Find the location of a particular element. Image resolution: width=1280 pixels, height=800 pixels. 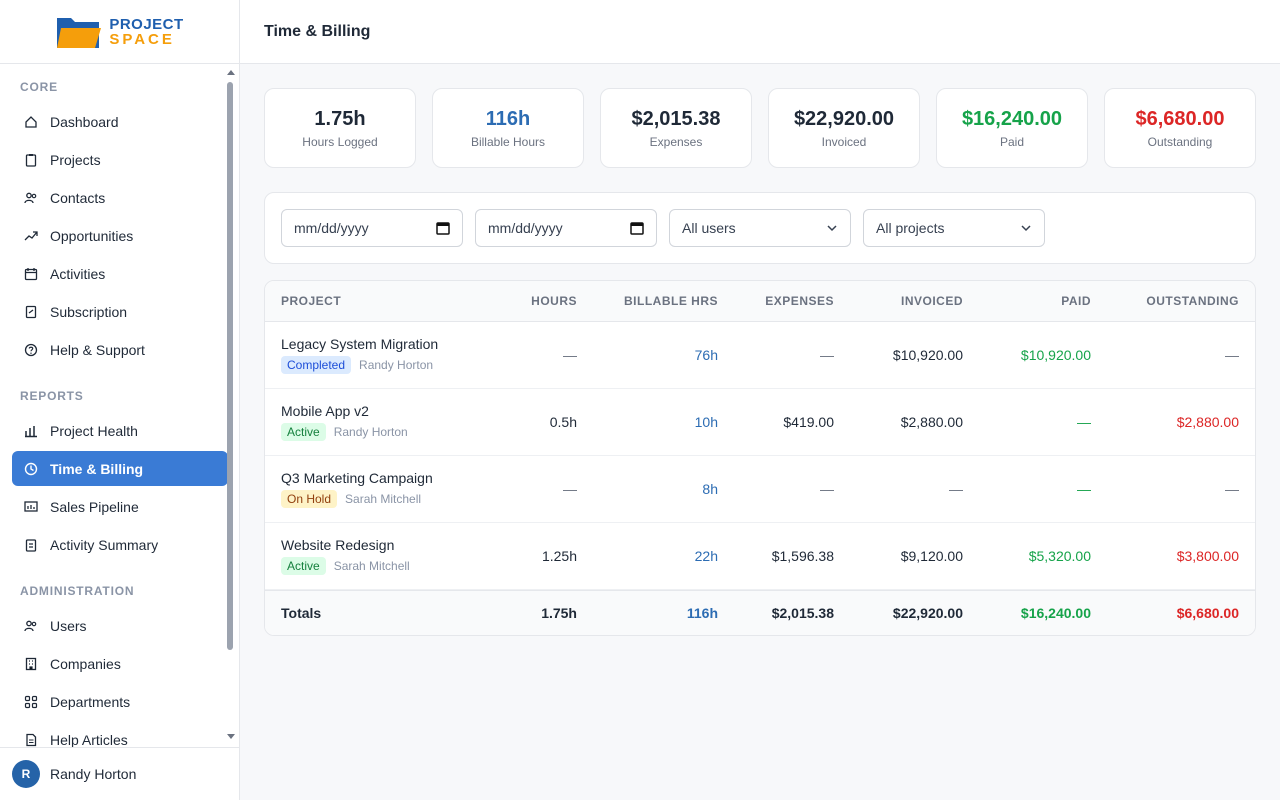

sidebar-item-projects: Projects is located at coordinates (120, 159).